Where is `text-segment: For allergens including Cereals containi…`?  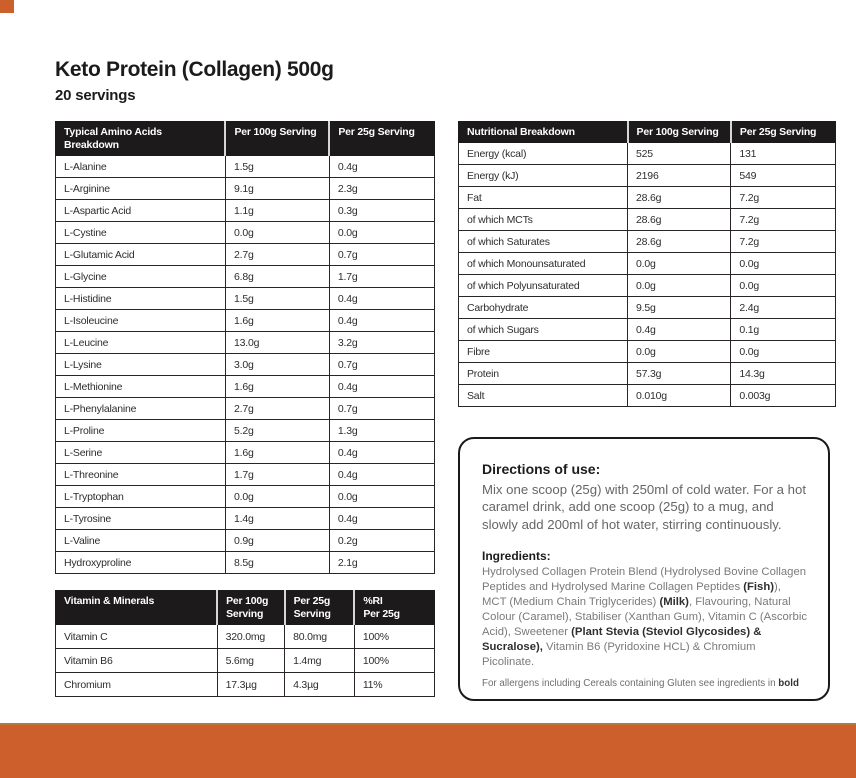
text-segment: For allergens including Cereals containi… is located at coordinates (630, 683).